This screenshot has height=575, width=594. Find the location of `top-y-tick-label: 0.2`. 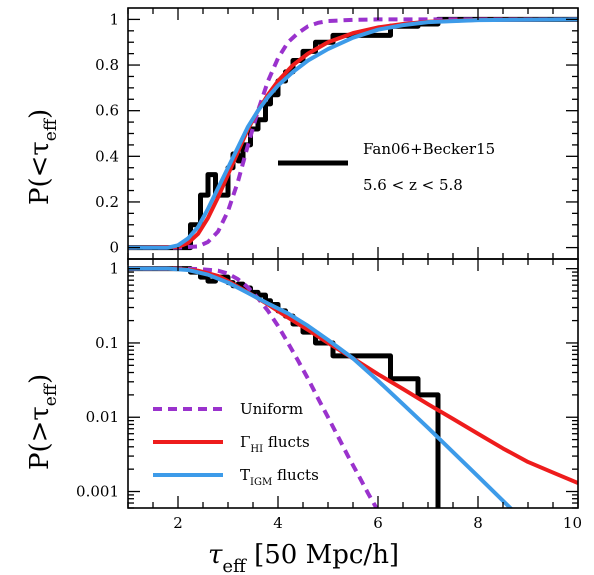

top-y-tick-label: 0.2 is located at coordinates (107, 202).